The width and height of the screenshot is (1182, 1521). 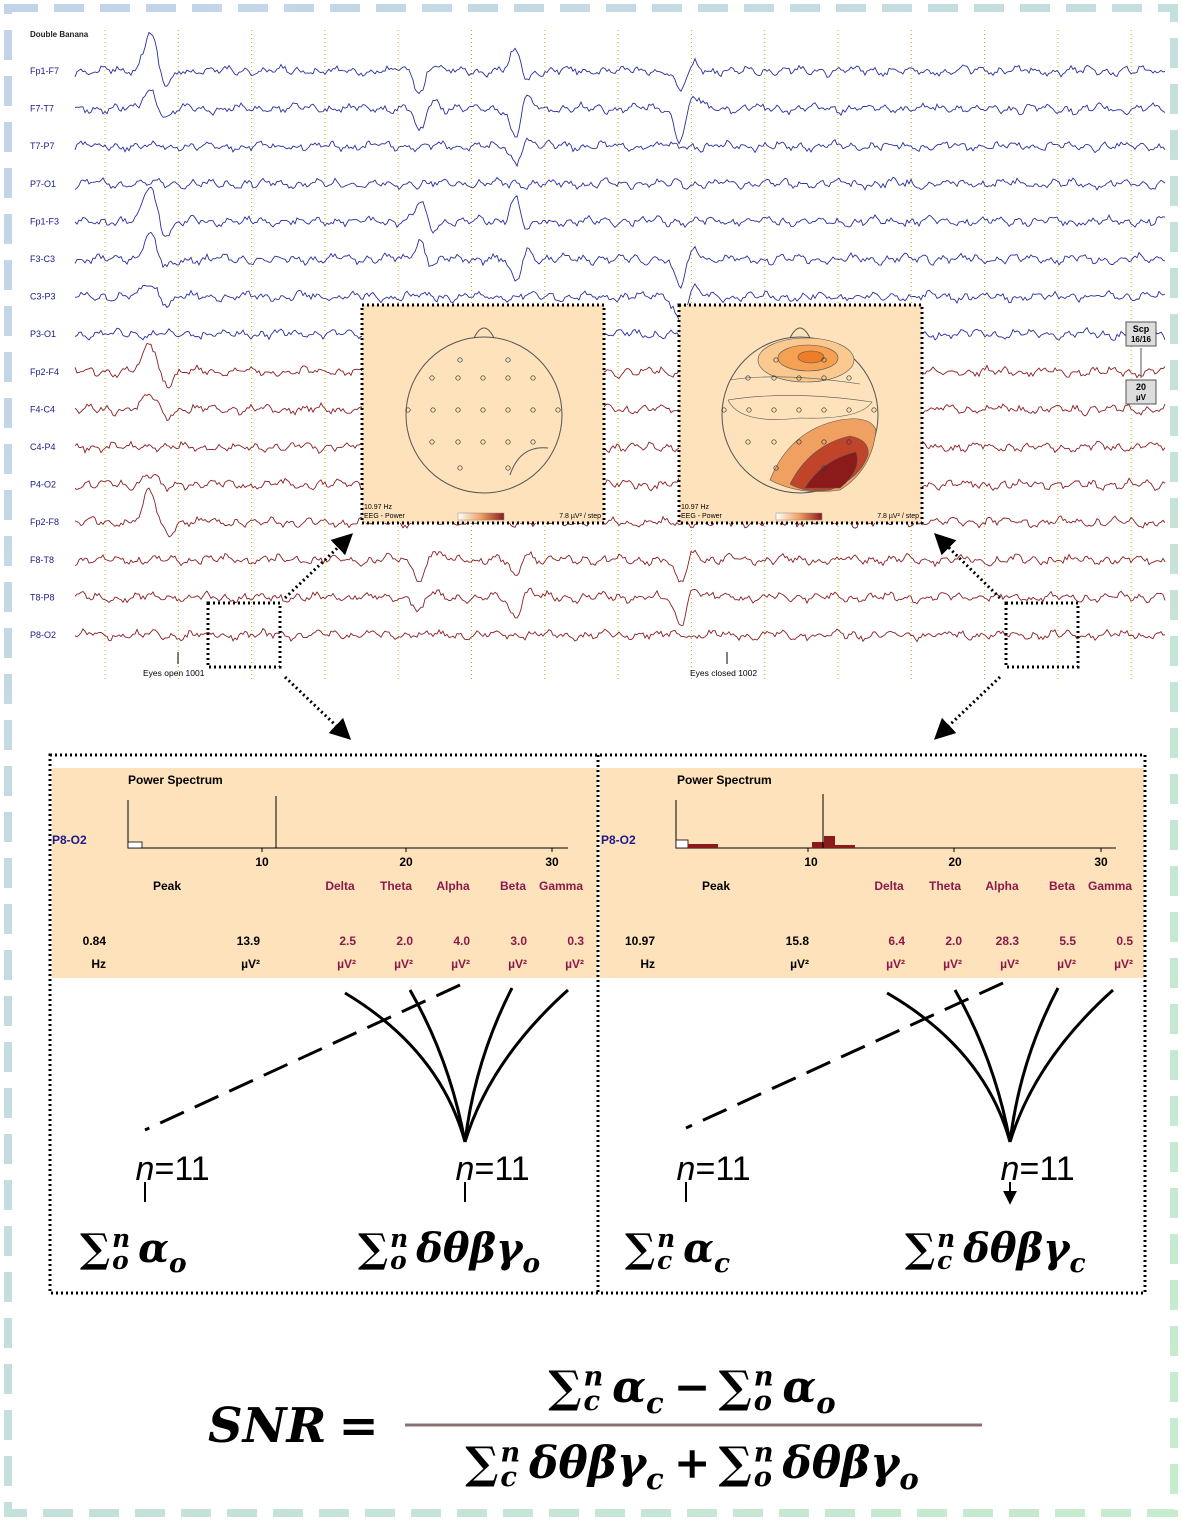 What do you see at coordinates (44, 71) in the screenshot?
I see `channel-label: Fp1-F7` at bounding box center [44, 71].